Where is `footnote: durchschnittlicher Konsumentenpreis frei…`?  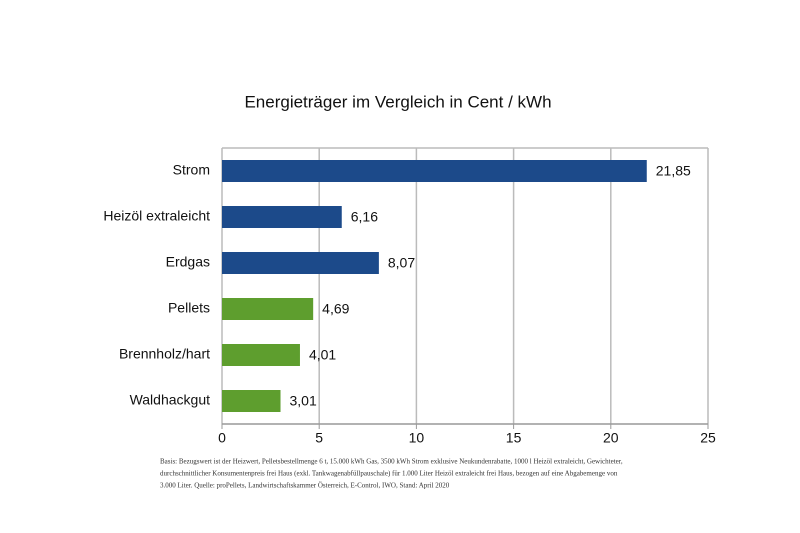 footnote: durchschnittlicher Konsumentenpreis frei… is located at coordinates (389, 474).